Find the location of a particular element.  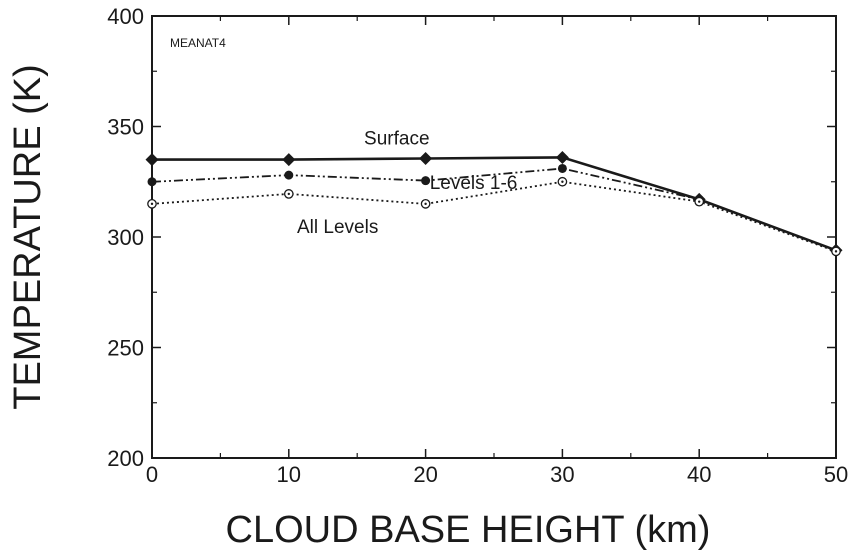

series-line-surface is located at coordinates (494, 204).